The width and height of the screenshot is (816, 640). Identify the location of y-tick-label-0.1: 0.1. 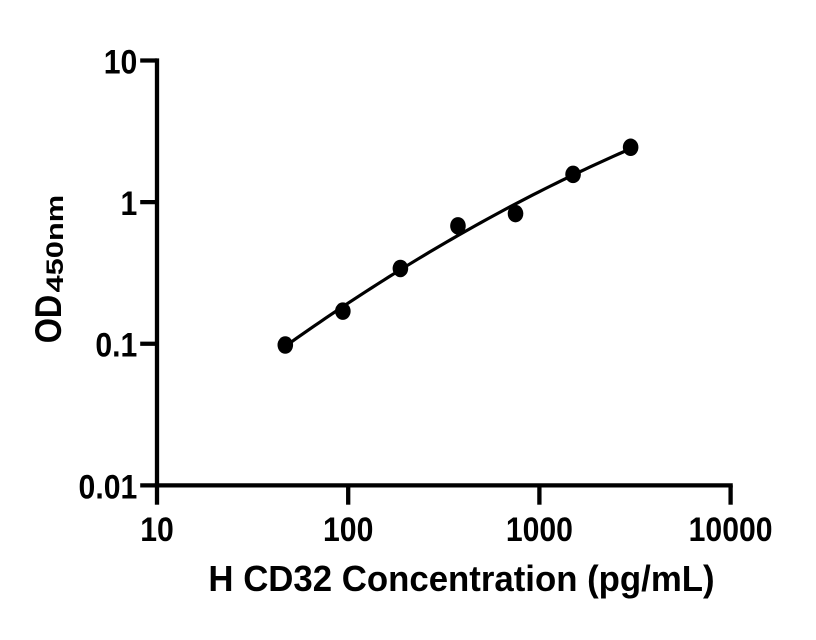
(116, 345).